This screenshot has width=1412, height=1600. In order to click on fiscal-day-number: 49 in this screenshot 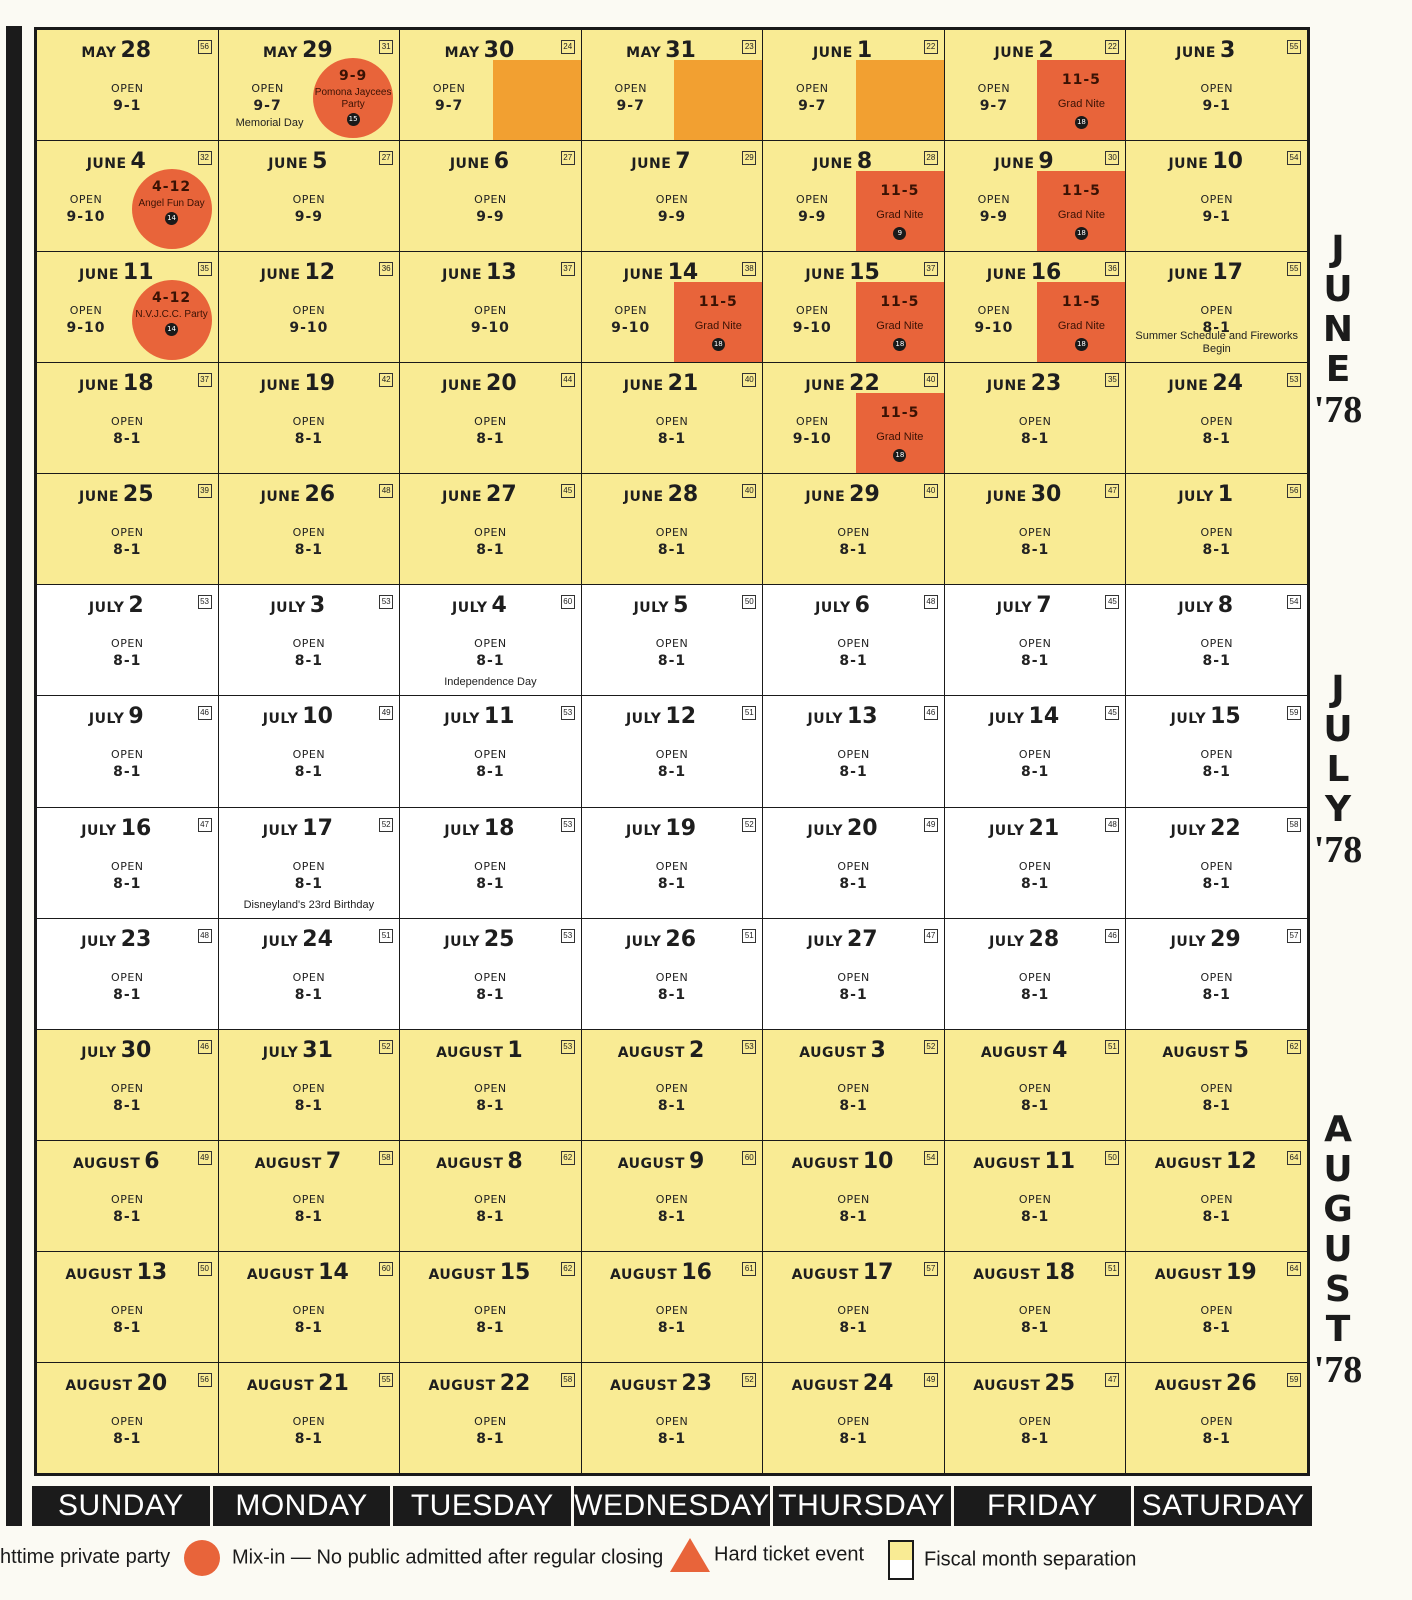, I will do `click(386, 713)`.